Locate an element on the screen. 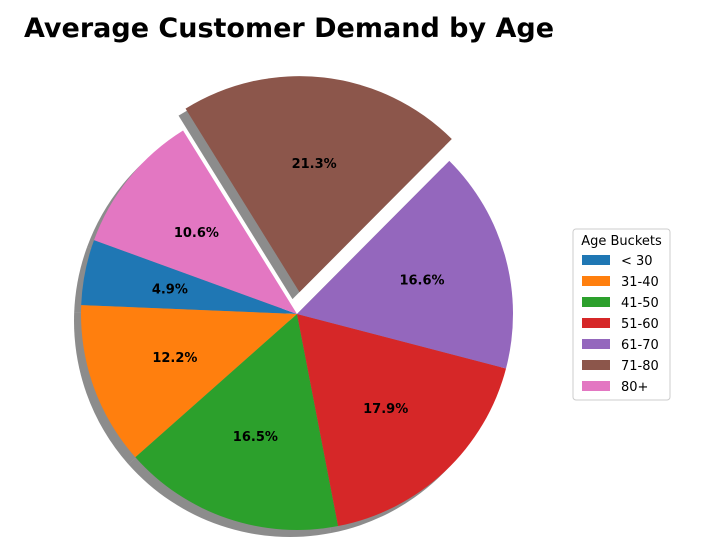  legend-frame is located at coordinates (621, 314).